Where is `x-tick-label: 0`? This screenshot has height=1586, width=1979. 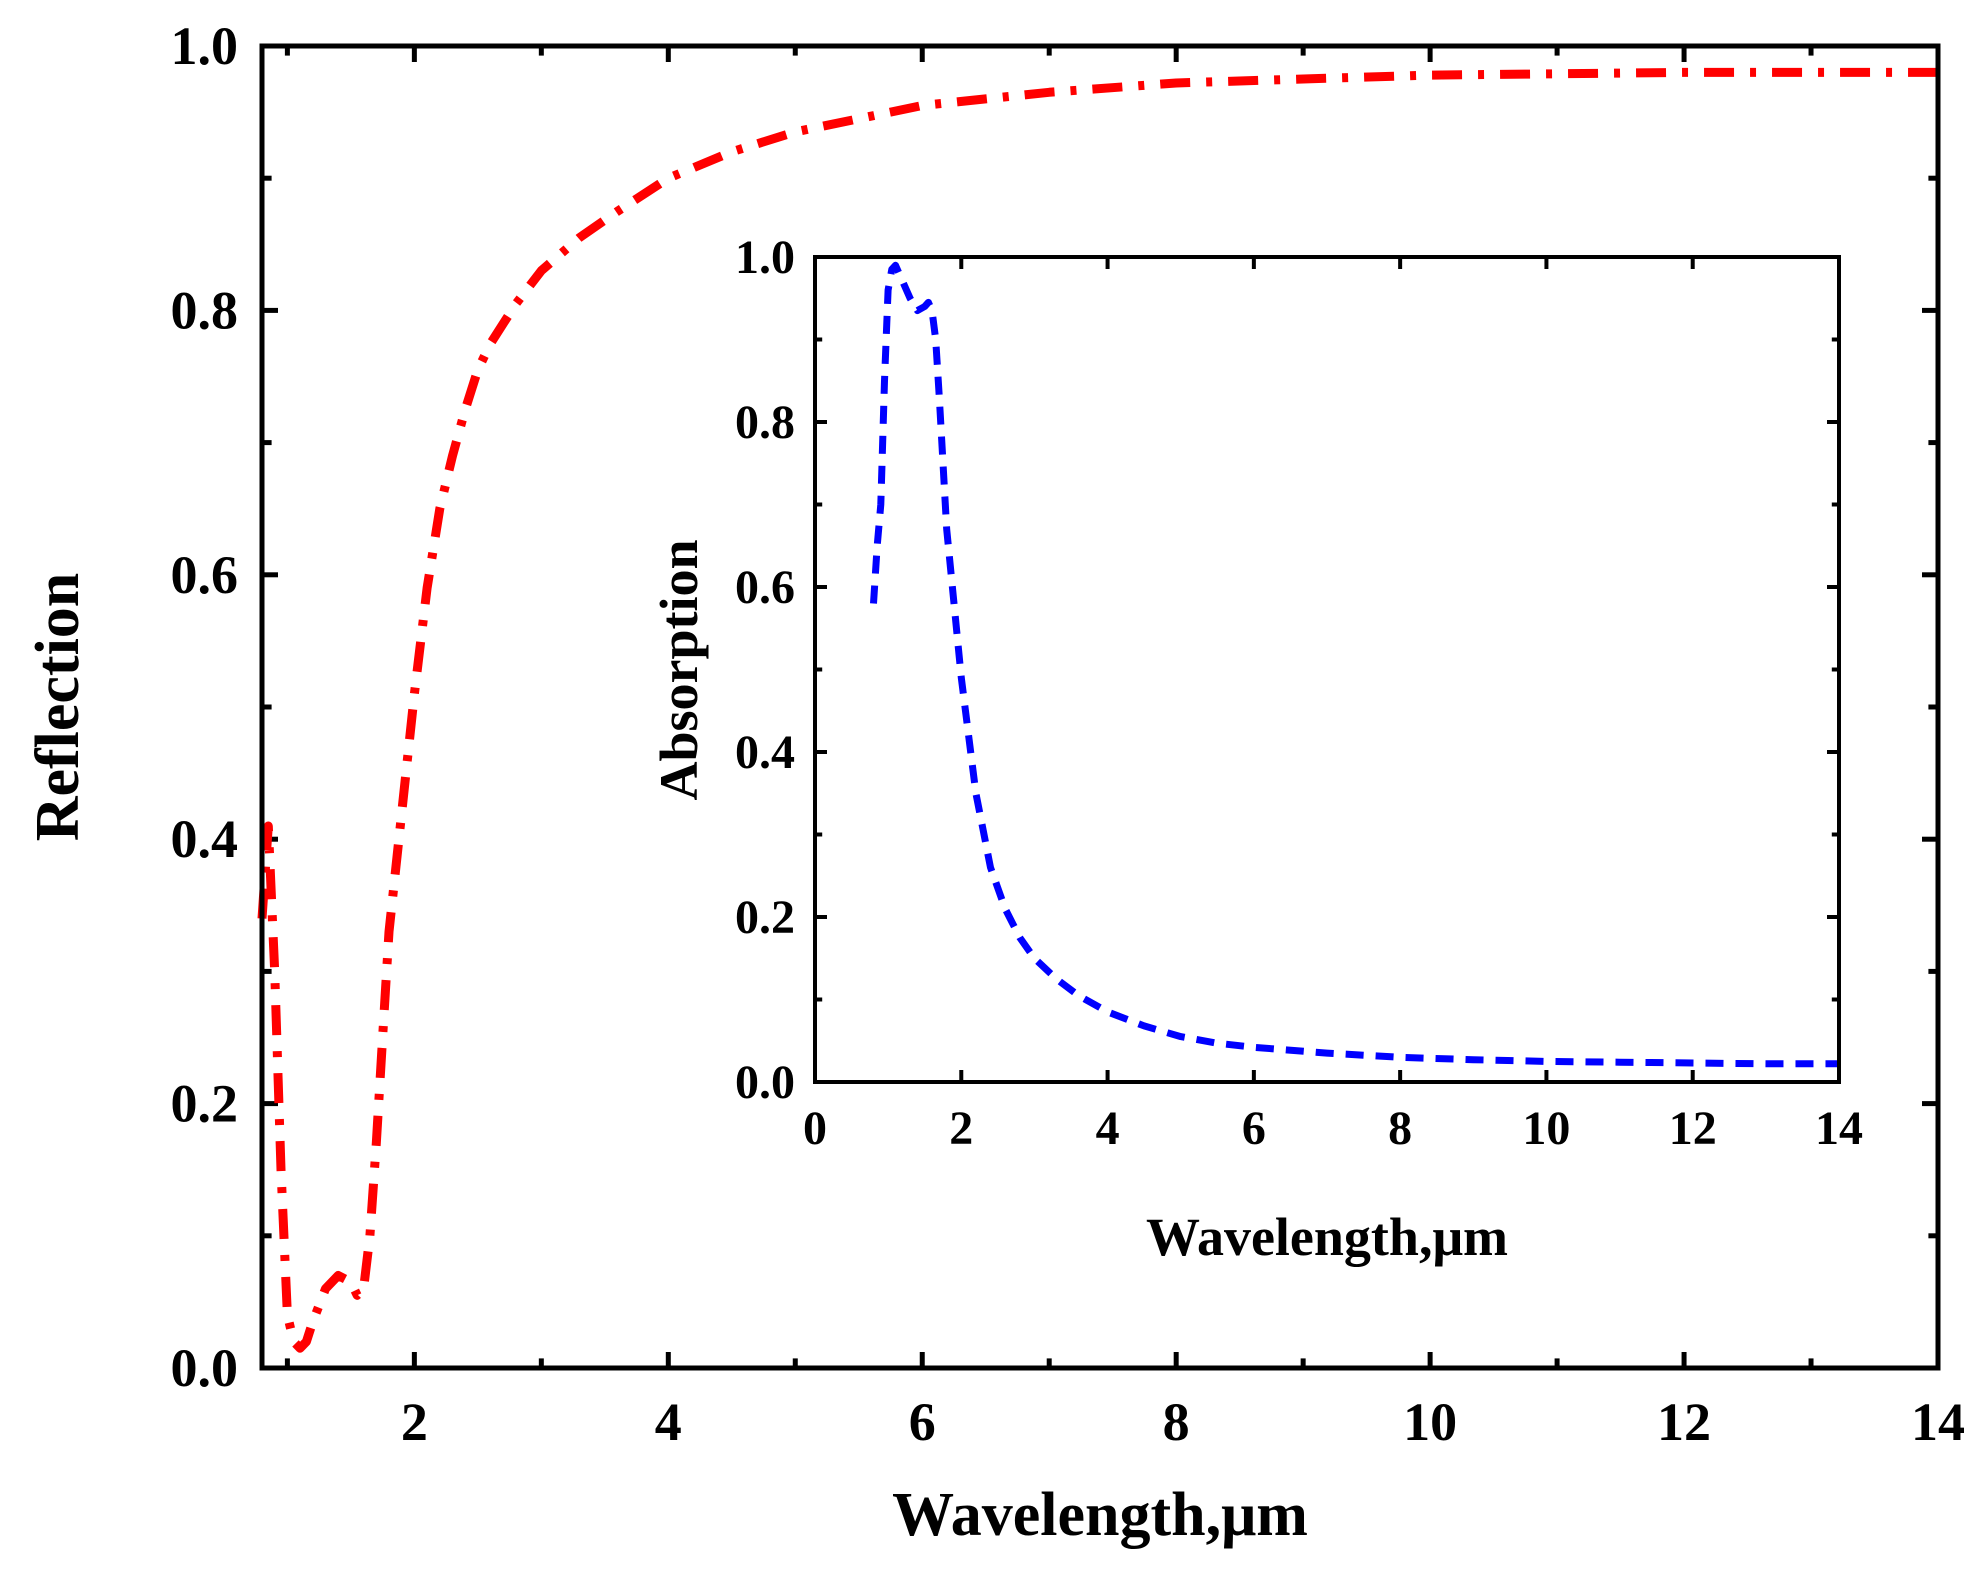 x-tick-label: 0 is located at coordinates (815, 1128).